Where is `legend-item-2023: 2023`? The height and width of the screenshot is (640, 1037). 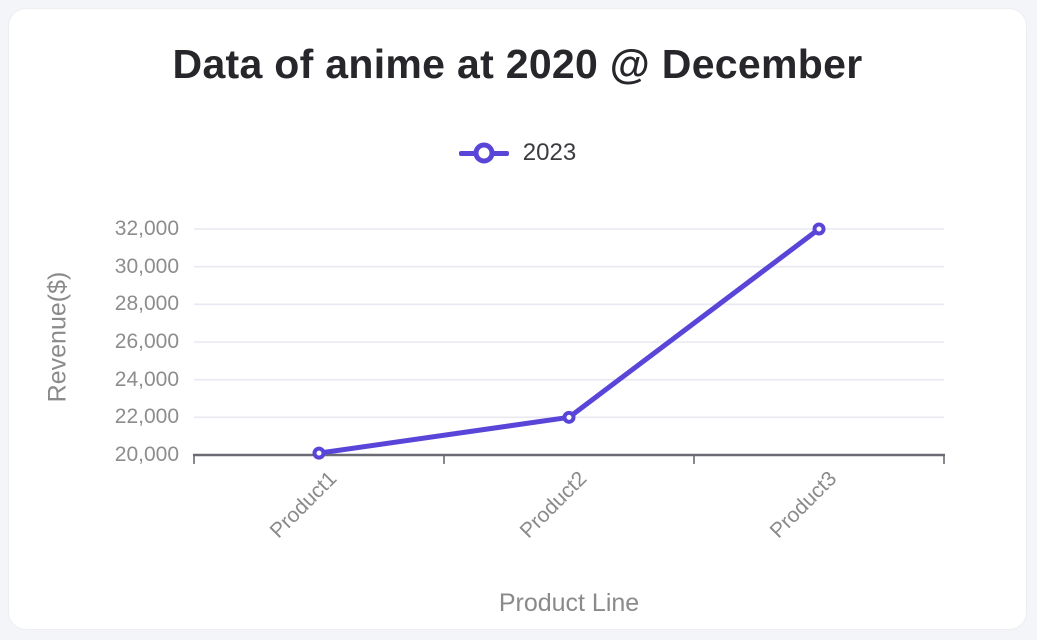 legend-item-2023: 2023 is located at coordinates (517, 153).